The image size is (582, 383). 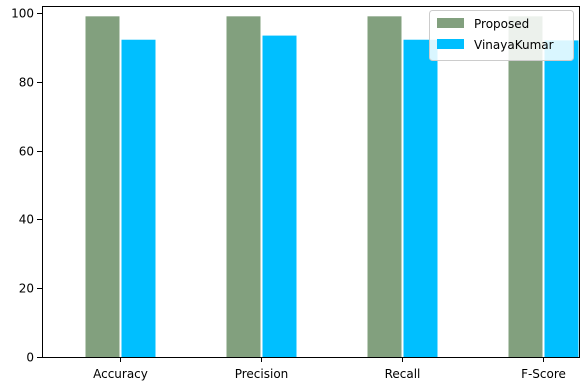 I want to click on y-tick-label: 60, so click(x=26, y=152).